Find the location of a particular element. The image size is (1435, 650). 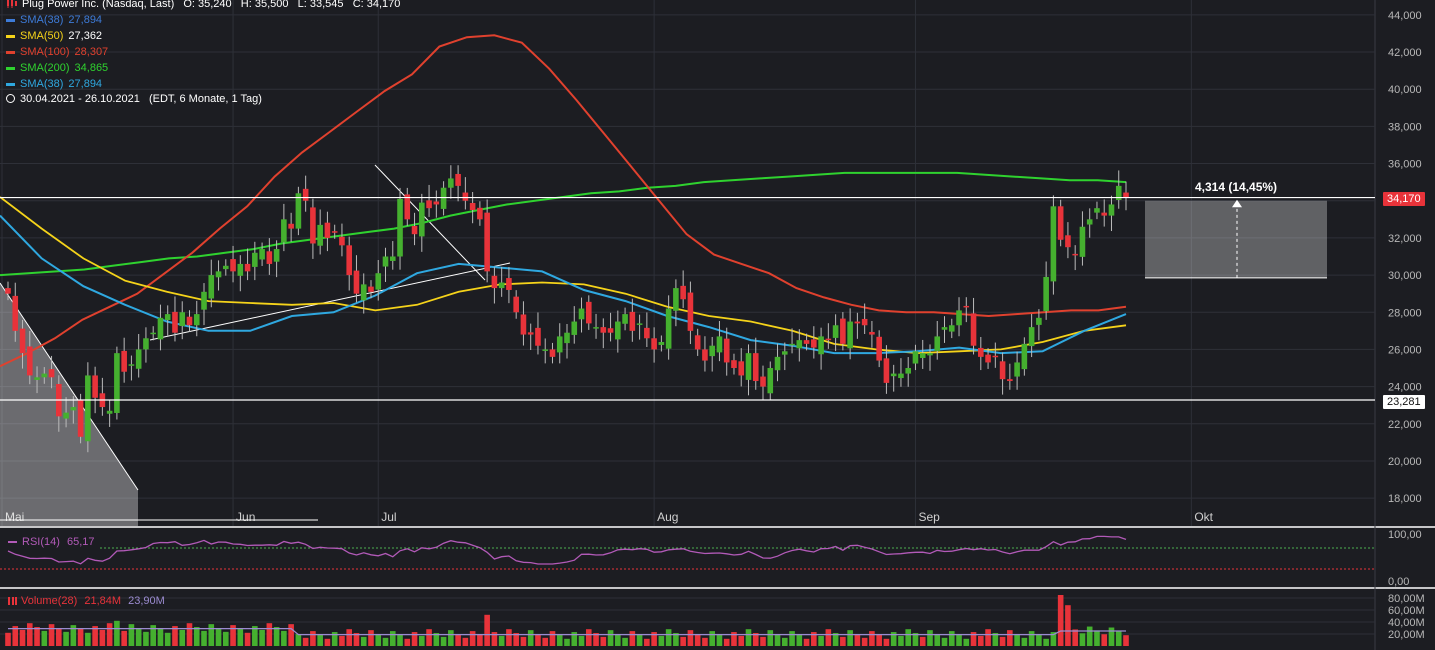

date-range-text: 30.04.2021 - 26.10.2021 is located at coordinates (80, 99).